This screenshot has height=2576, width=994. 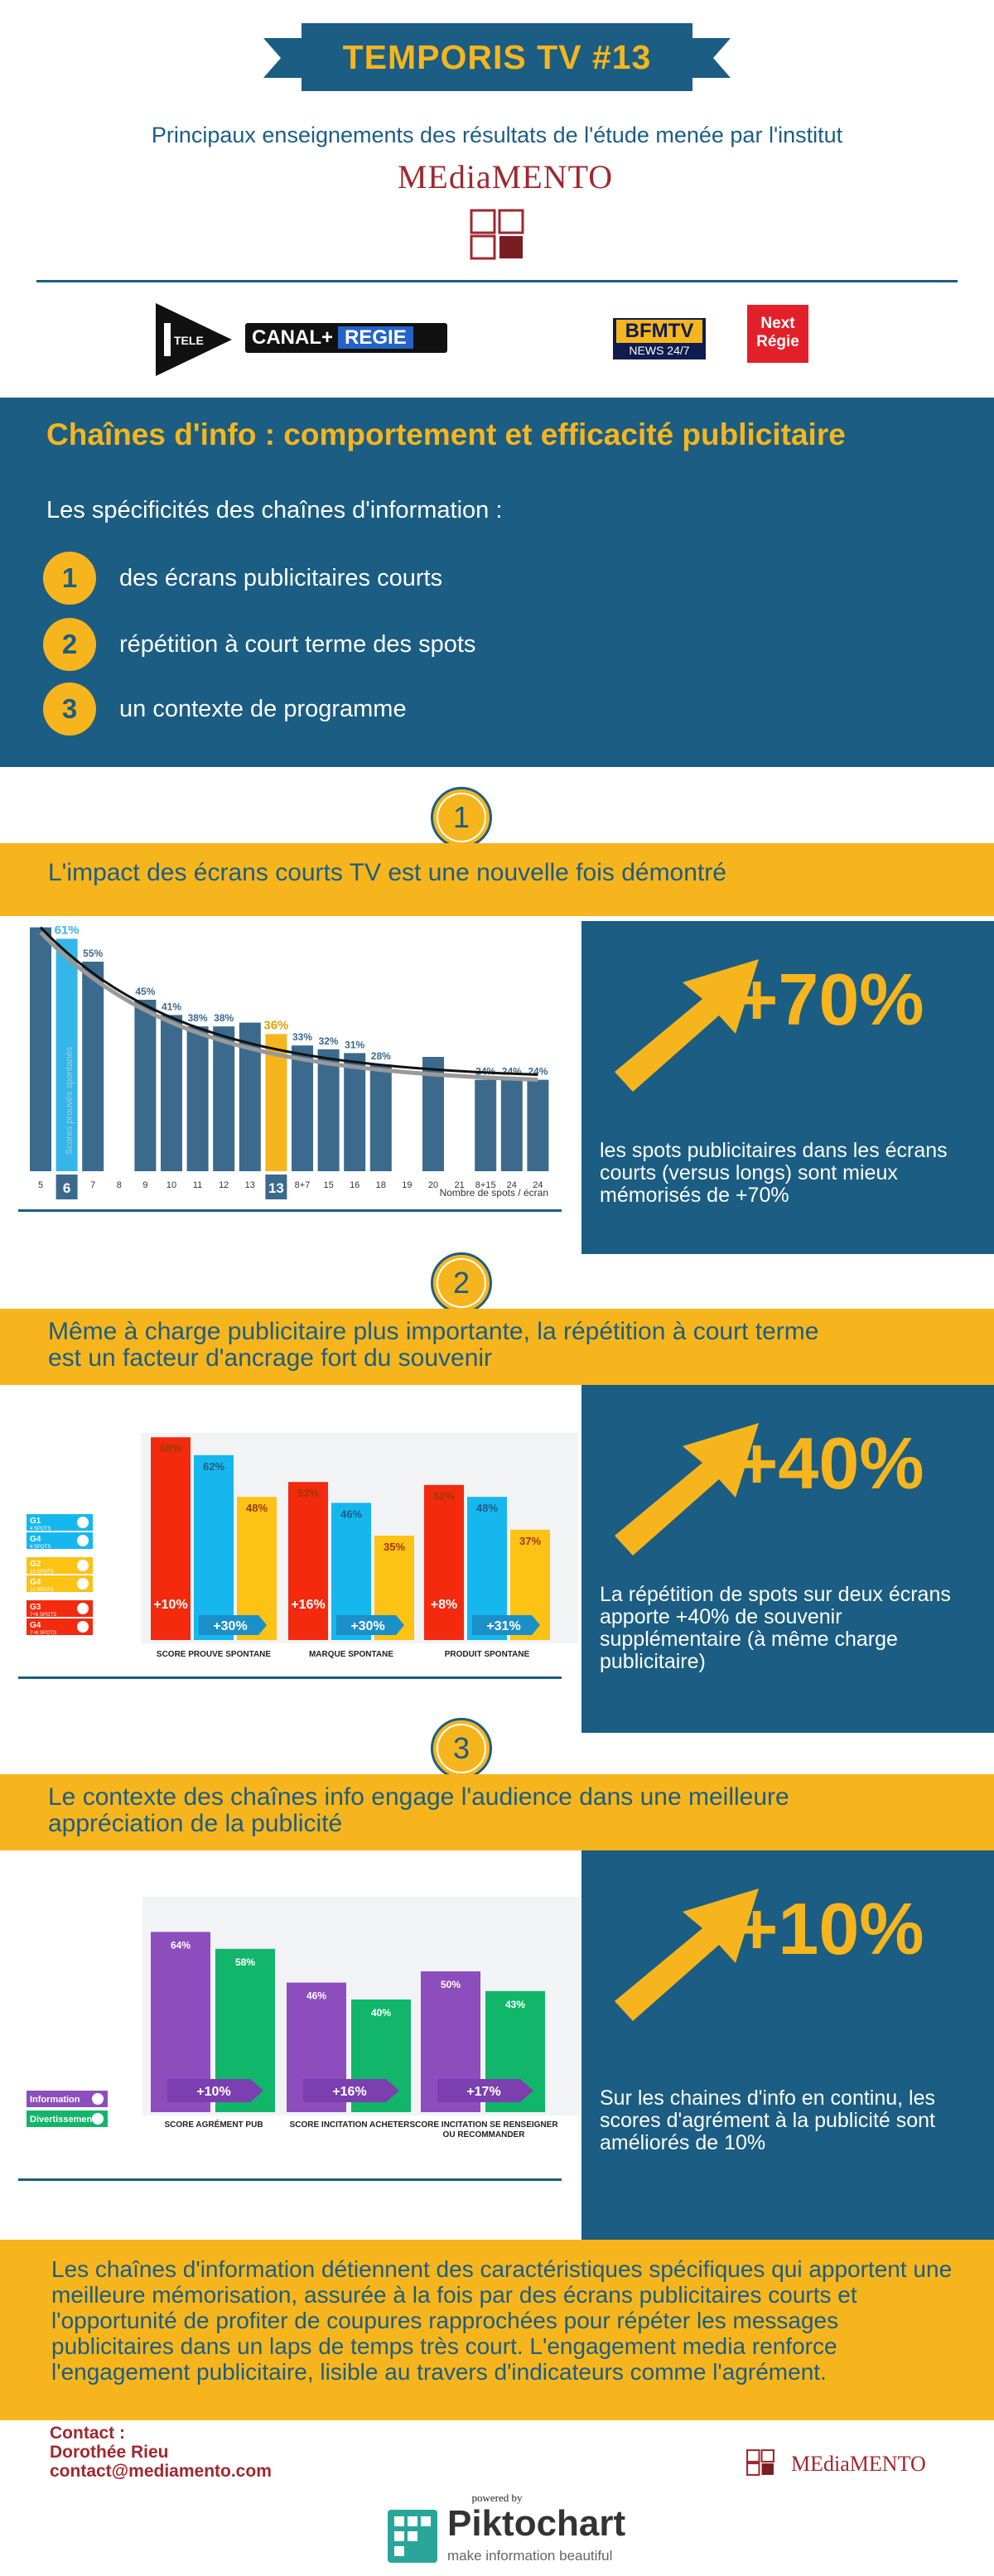 I want to click on item-text: un contexte de programme, so click(x=263, y=709).